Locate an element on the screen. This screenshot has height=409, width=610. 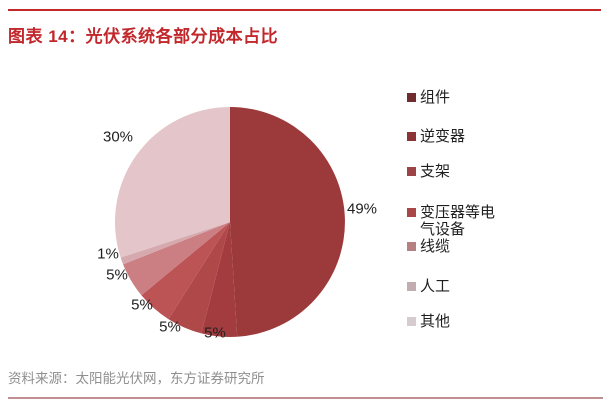
legend-label: 逆变器 is located at coordinates (443, 136).